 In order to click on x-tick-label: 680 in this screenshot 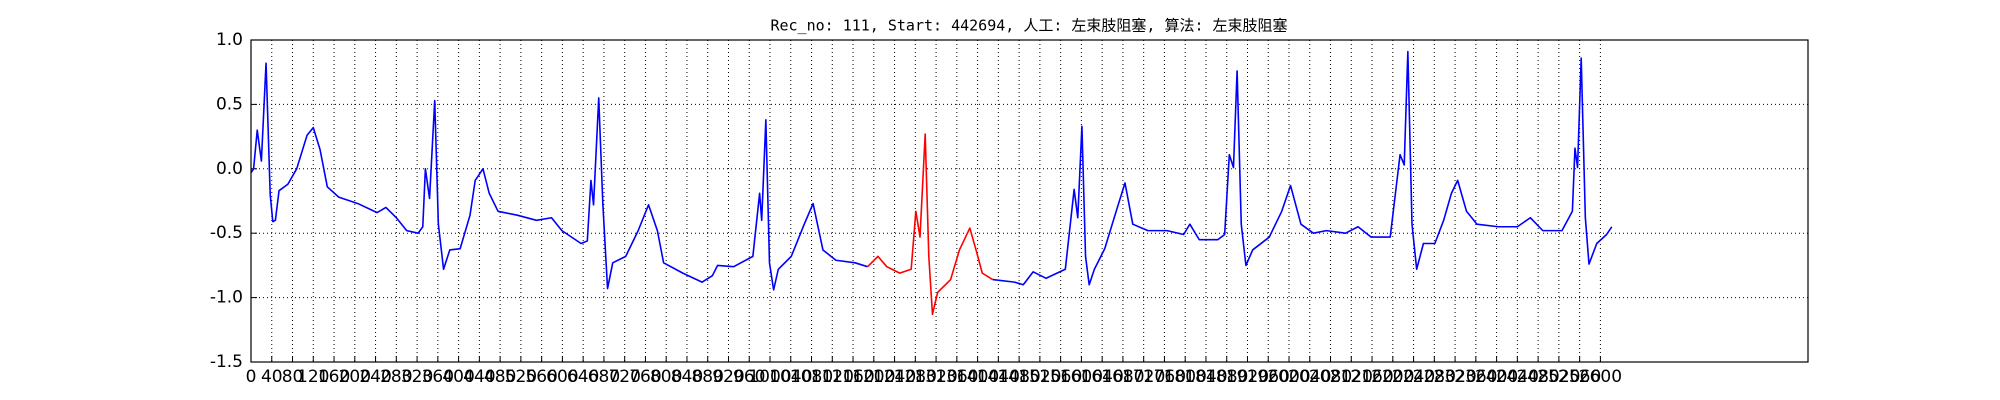, I will do `click(604, 377)`.